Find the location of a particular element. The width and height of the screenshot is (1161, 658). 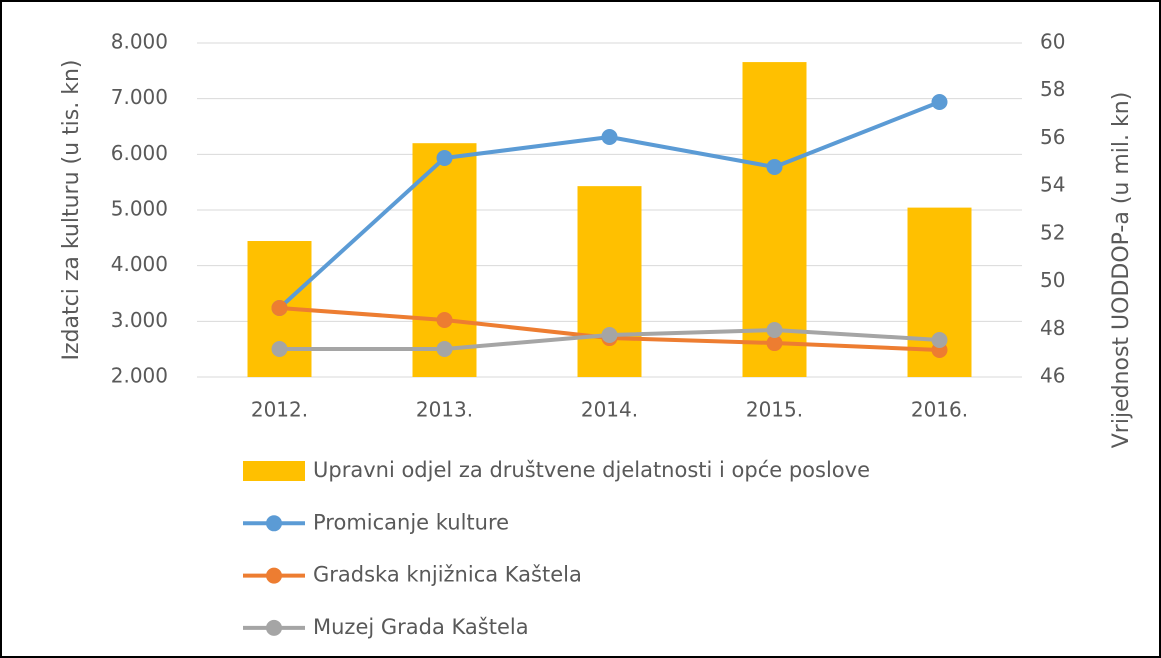

y-axis-title: Izdatci za kulturu (u tis. kn) is located at coordinates (71, 210).